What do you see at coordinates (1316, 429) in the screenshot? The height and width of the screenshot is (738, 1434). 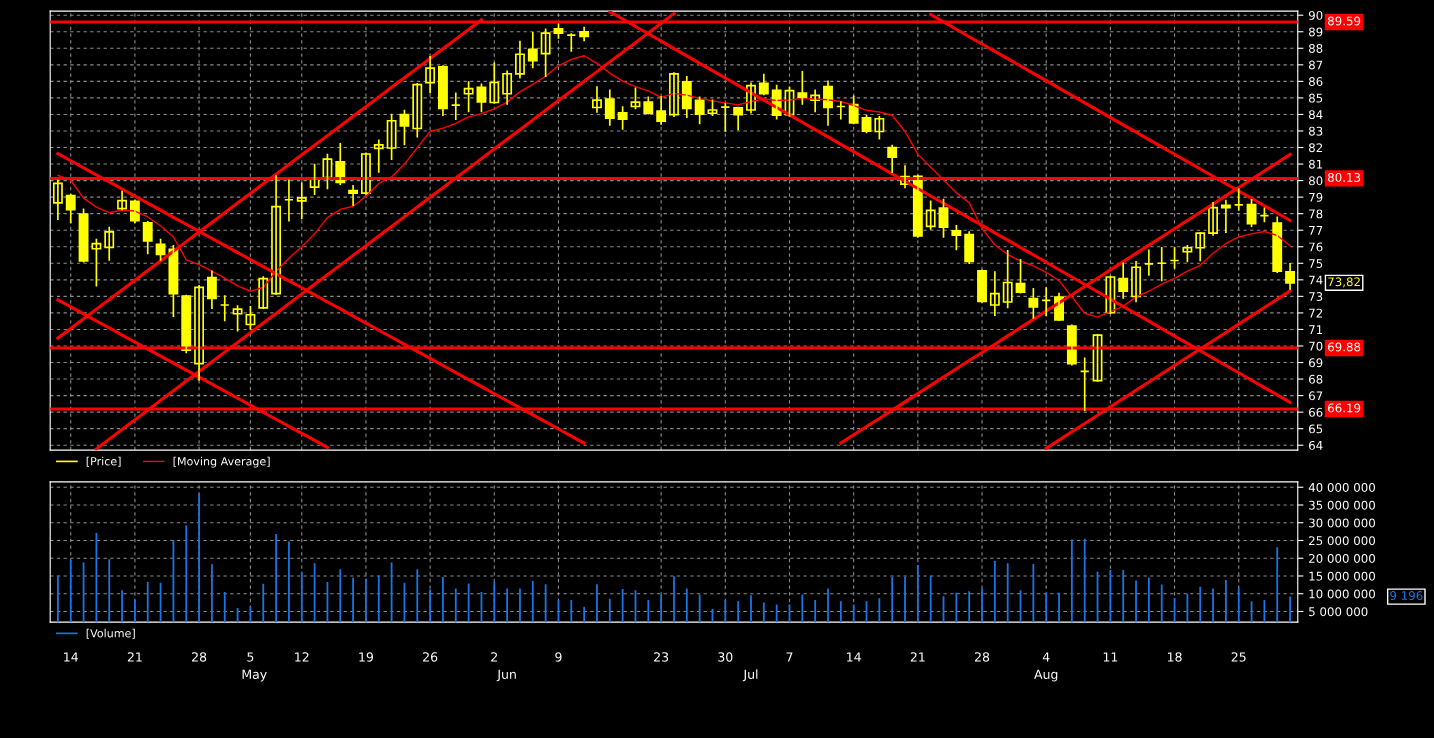 I see `y-tick-label: 65` at bounding box center [1316, 429].